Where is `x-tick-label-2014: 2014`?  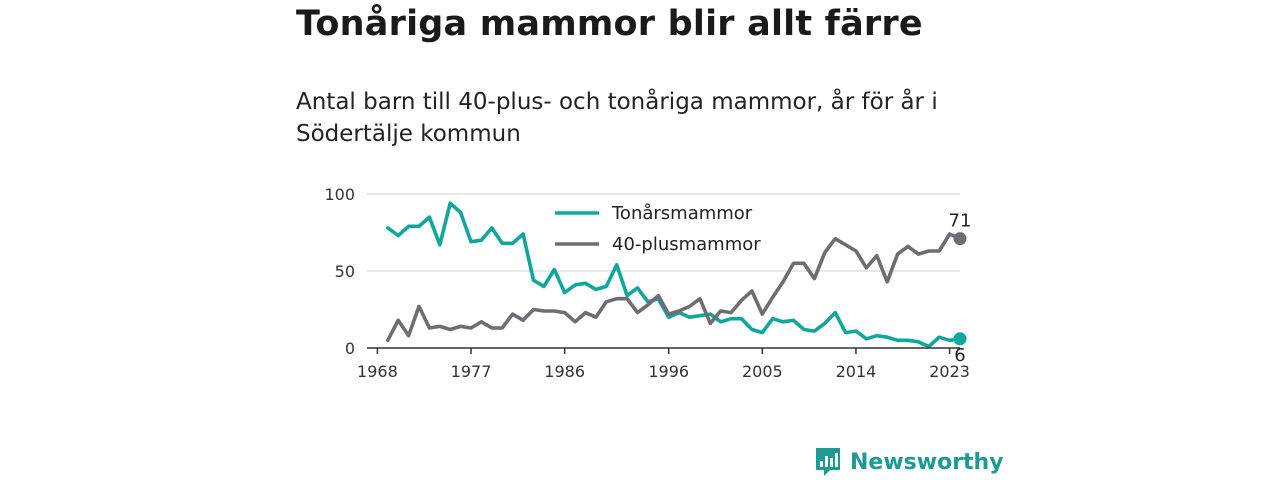
x-tick-label-2014: 2014 is located at coordinates (856, 371).